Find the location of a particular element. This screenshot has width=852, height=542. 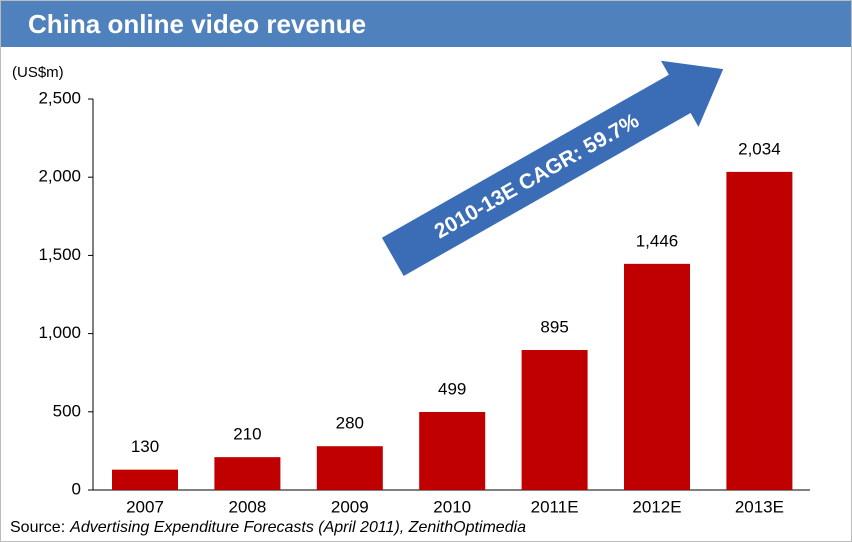

y-tick-label: 2,000 is located at coordinates (59, 176).